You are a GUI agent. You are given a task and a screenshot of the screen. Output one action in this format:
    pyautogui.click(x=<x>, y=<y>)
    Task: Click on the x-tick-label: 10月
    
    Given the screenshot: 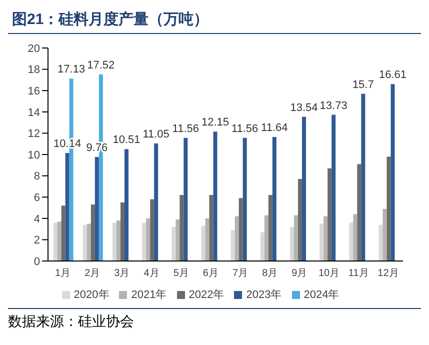 What is the action you would take?
    pyautogui.click(x=329, y=274)
    